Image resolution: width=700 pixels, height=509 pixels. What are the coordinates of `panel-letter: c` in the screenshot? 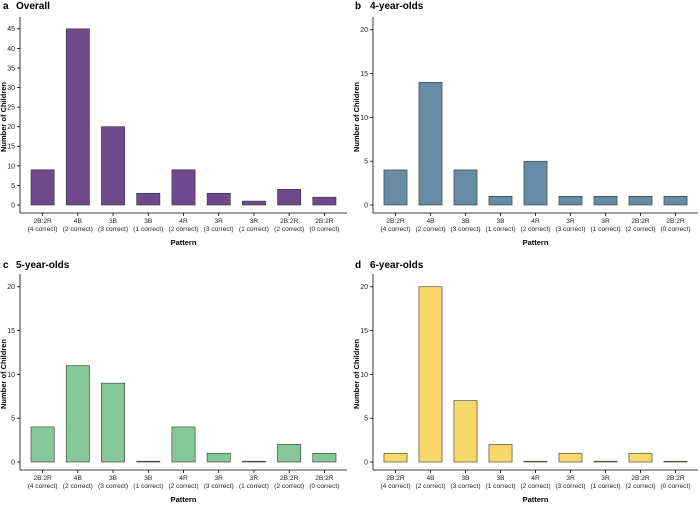 It's located at (6, 265).